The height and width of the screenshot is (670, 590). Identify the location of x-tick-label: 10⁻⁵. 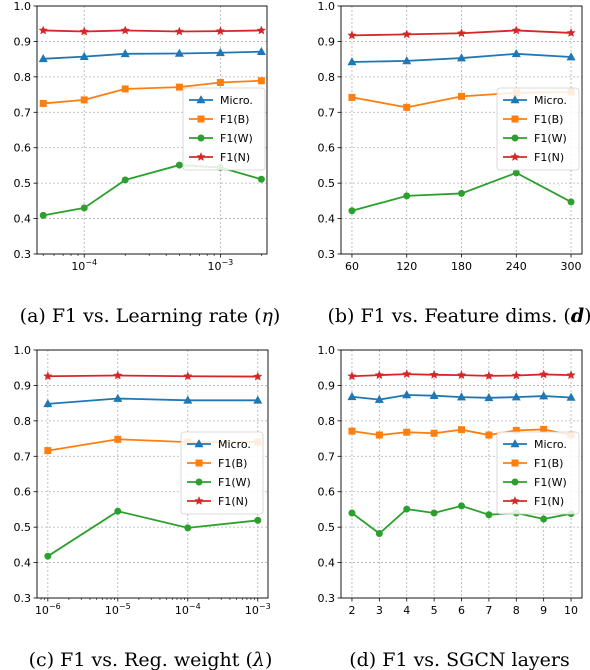
(118, 609).